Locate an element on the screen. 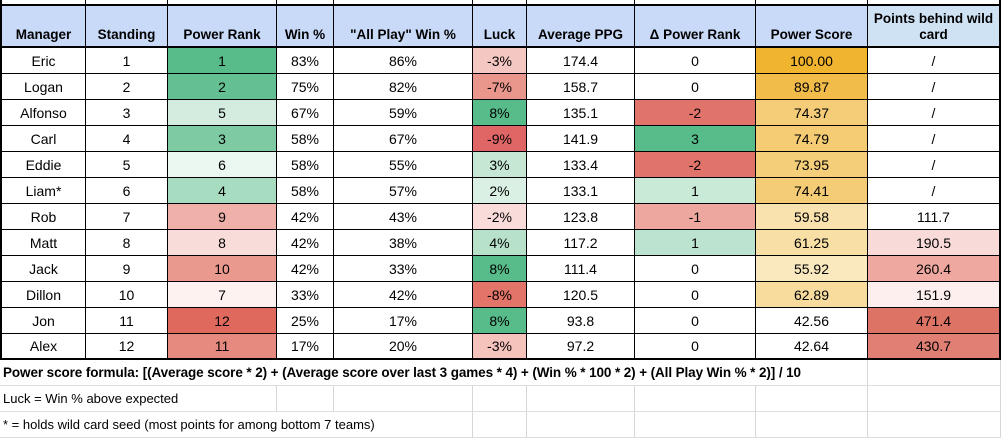 This screenshot has width=1001, height=438. cell-power-score: 74.37 is located at coordinates (812, 112).